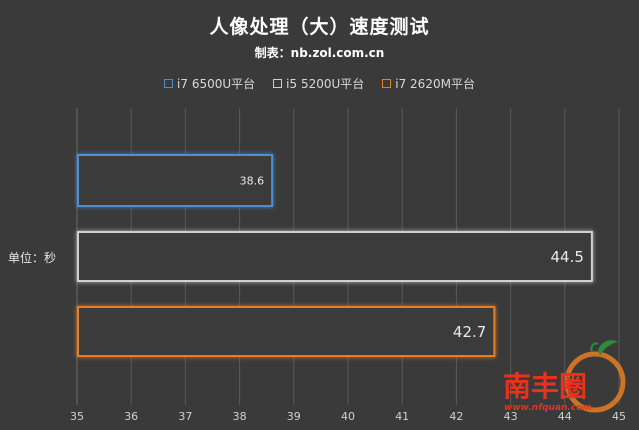  I want to click on nfquan-logo-icon: 南丰圈 www.nfquan.com, so click(564, 376).